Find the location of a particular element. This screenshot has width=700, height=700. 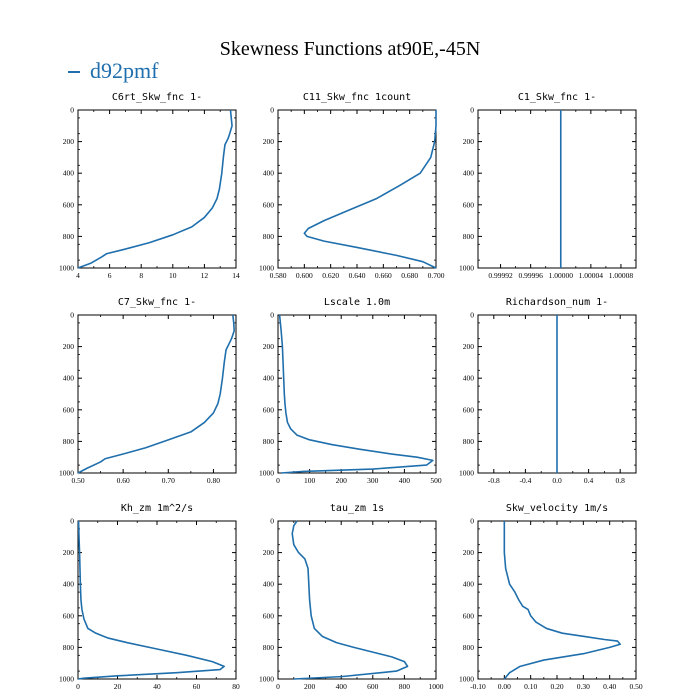

x-tick-label: 0.700 is located at coordinates (436, 275).